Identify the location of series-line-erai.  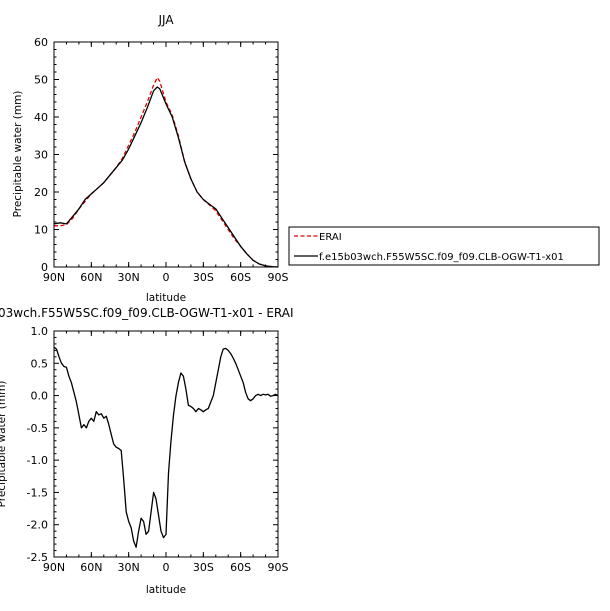
(166, 172).